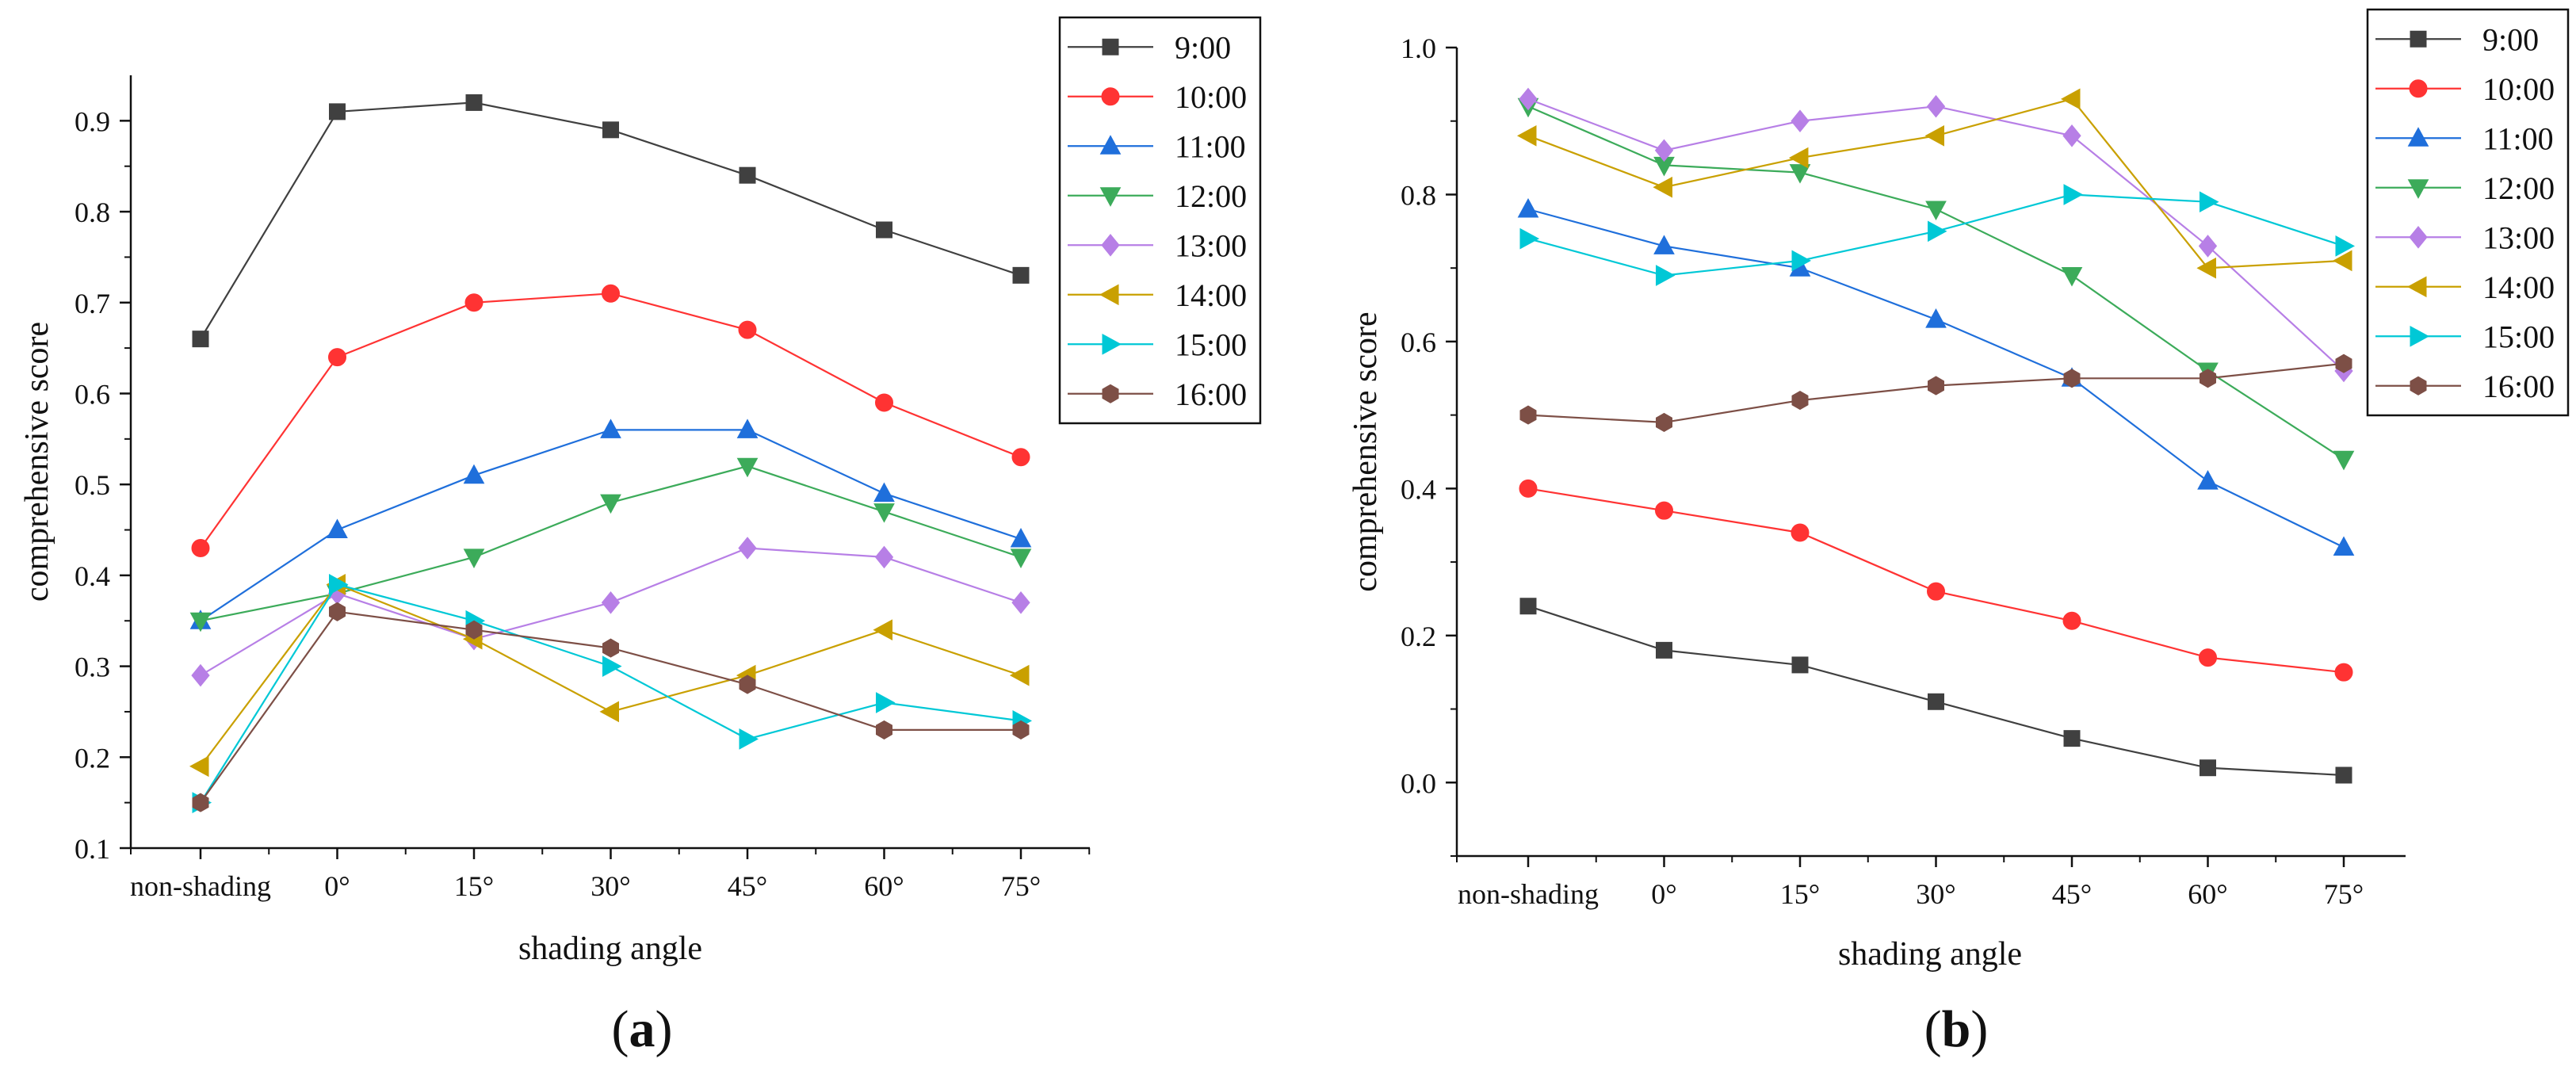 This screenshot has height=1074, width=2576. What do you see at coordinates (642, 1029) in the screenshot?
I see `panel-label: (a)` at bounding box center [642, 1029].